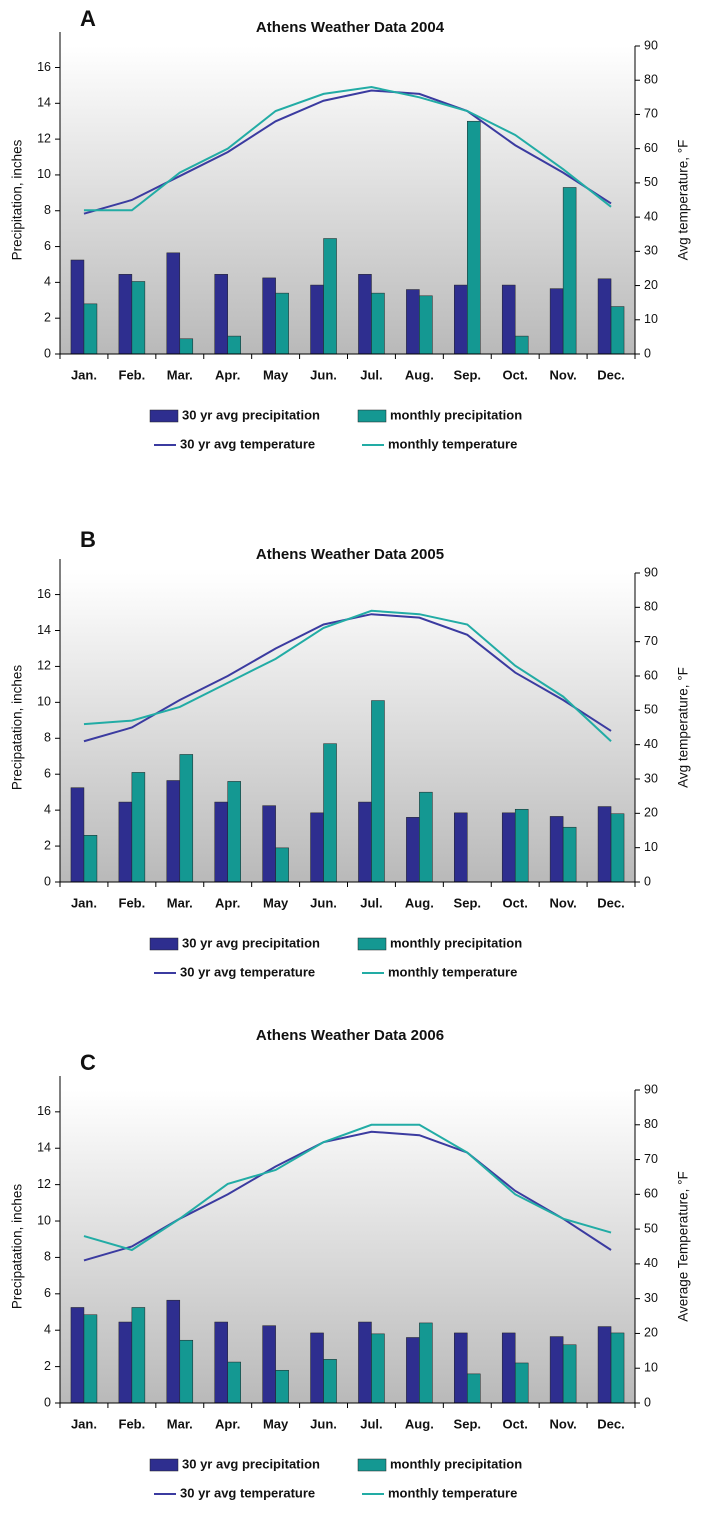 This screenshot has width=702, height=1516. I want to click on x-tick-label: Jul., so click(371, 902).